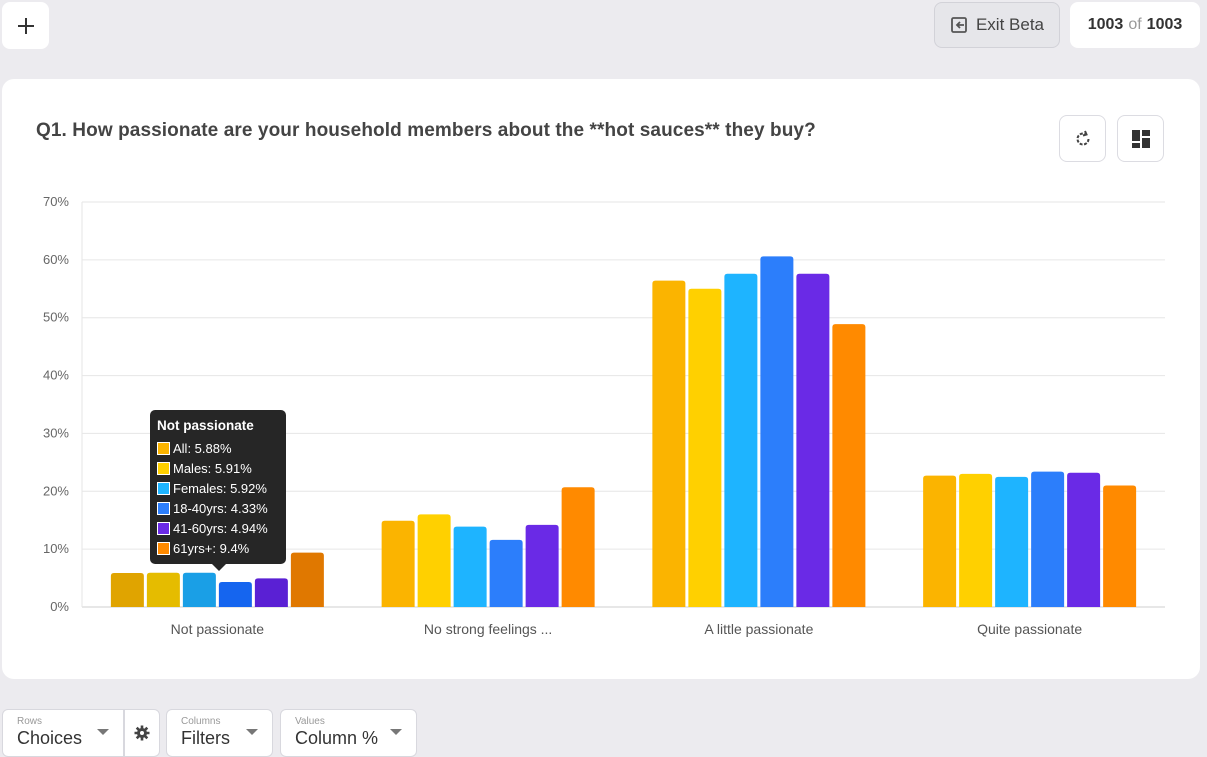  Describe the element at coordinates (758, 629) in the screenshot. I see `x-tick-label: A little passionate` at that location.